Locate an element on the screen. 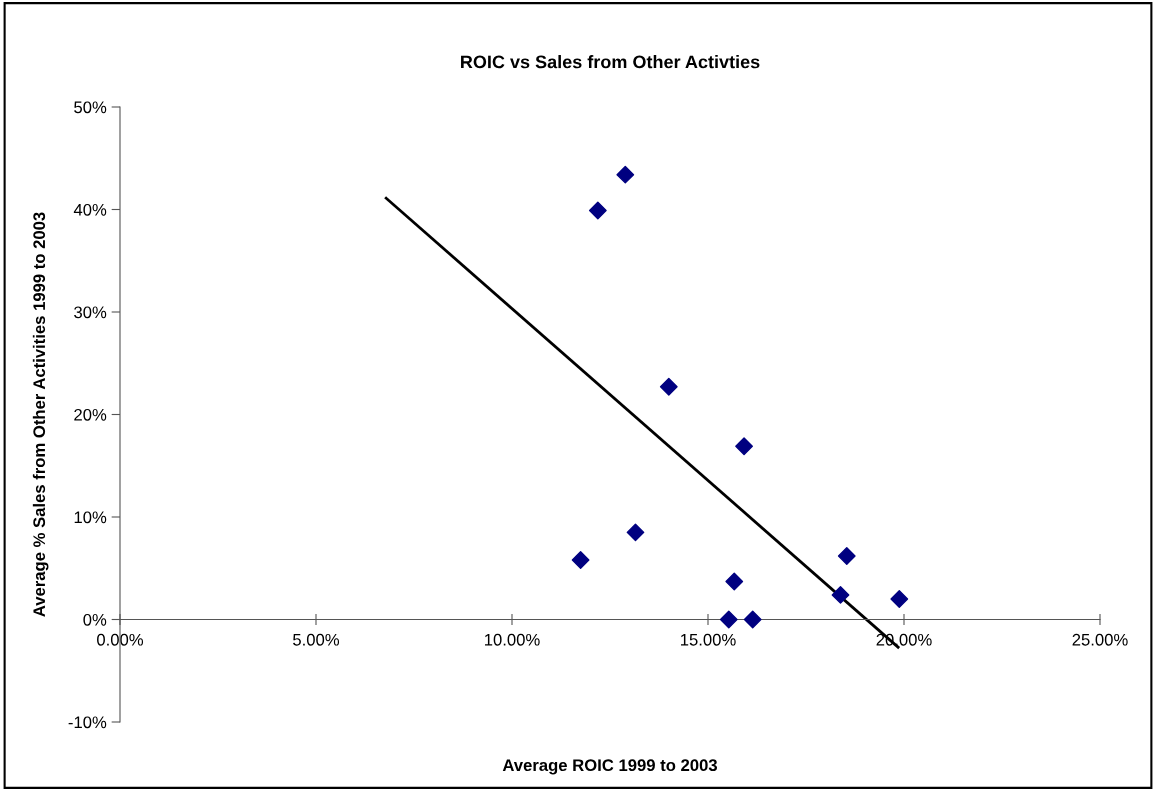 This screenshot has width=1156, height=791. x-tick-label: 5.00% is located at coordinates (316, 639).